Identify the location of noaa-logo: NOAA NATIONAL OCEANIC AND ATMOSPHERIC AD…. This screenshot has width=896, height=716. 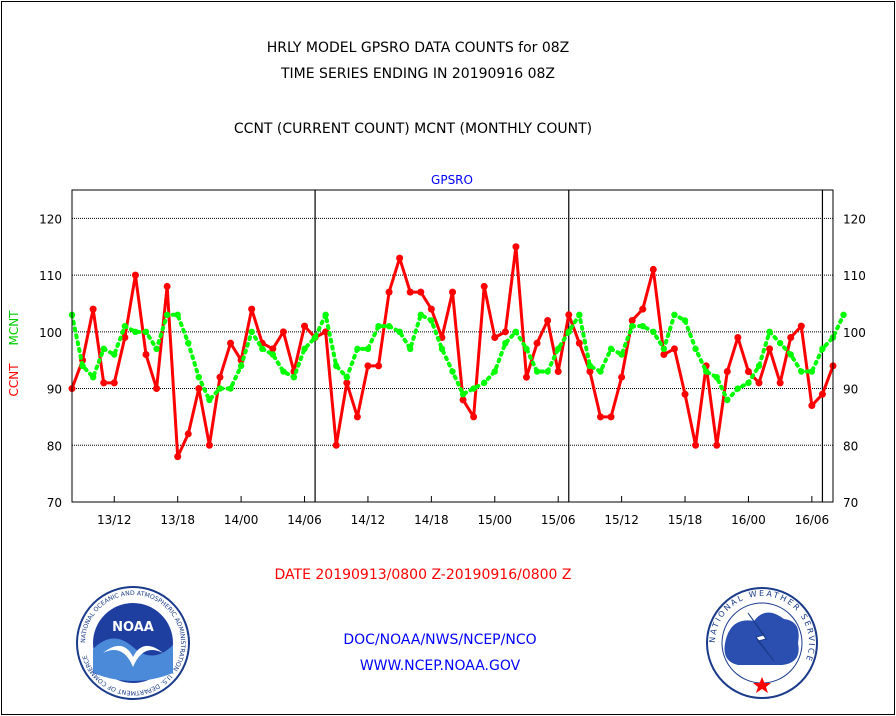
(133, 643).